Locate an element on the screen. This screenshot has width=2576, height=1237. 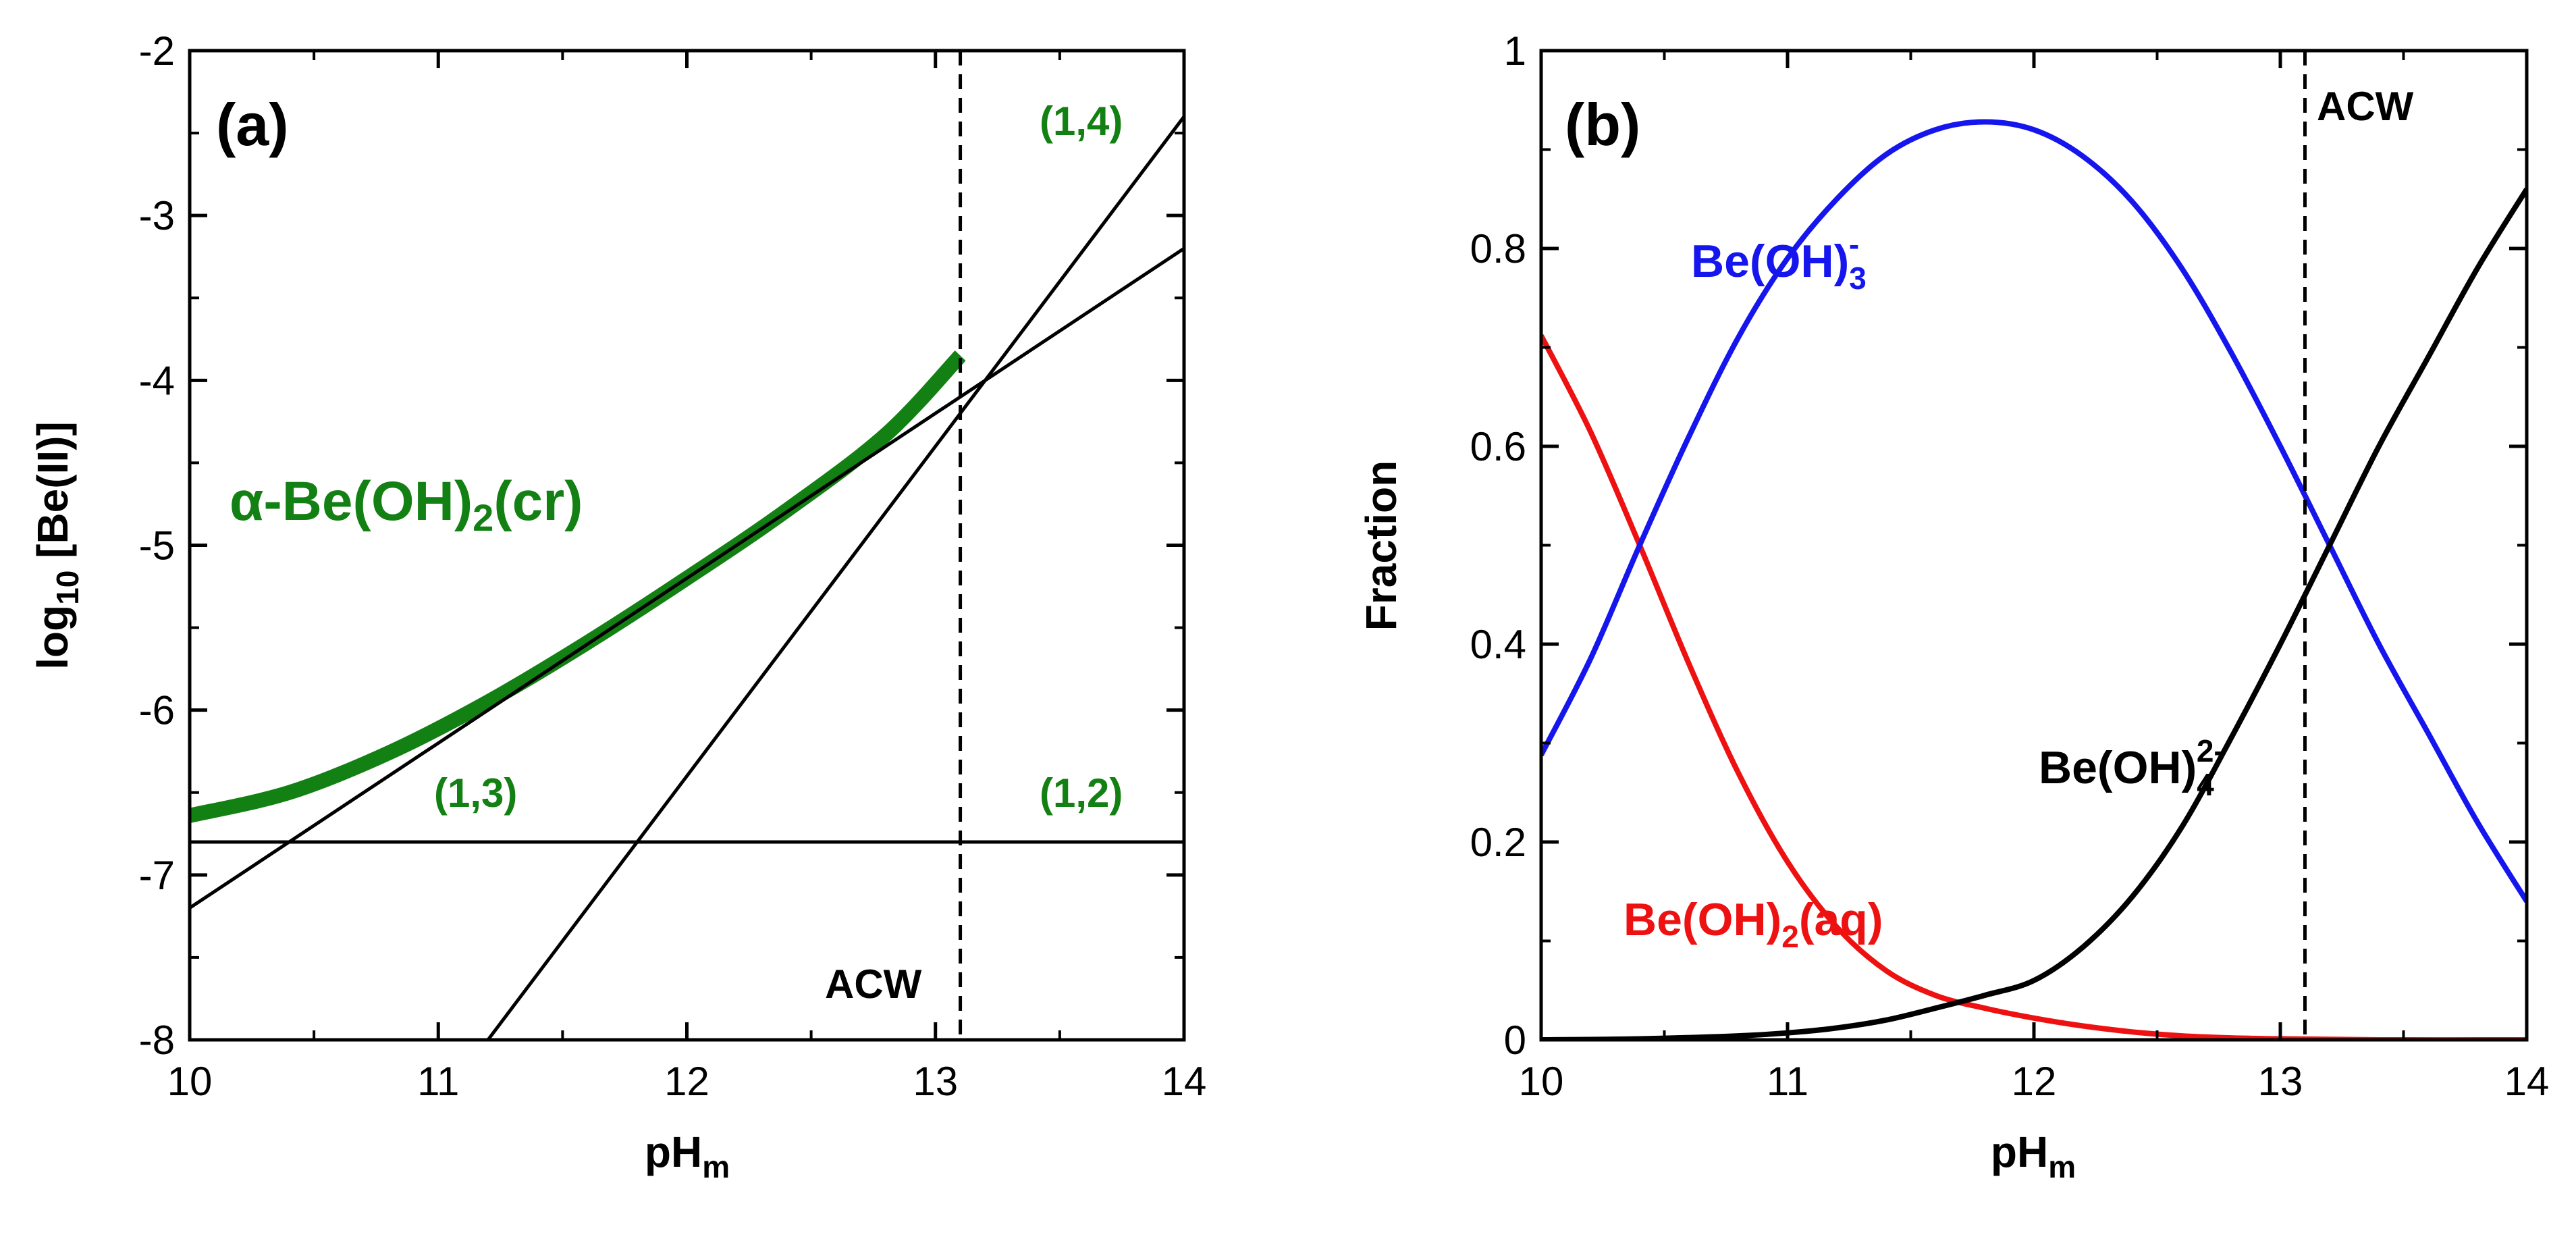
panel-b-x-axis-title: pHm is located at coordinates (2033, 1156).